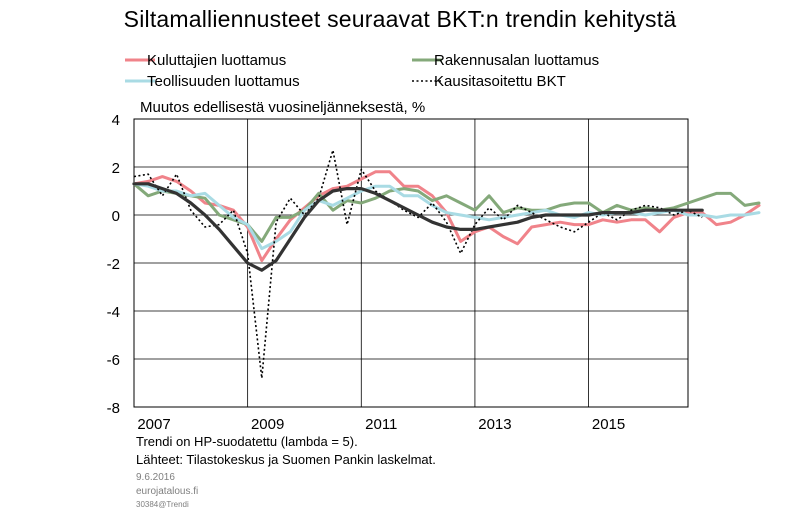 Image resolution: width=800 pixels, height=522 pixels. Describe the element at coordinates (608, 424) in the screenshot. I see `x-tick-label: 2015` at that location.